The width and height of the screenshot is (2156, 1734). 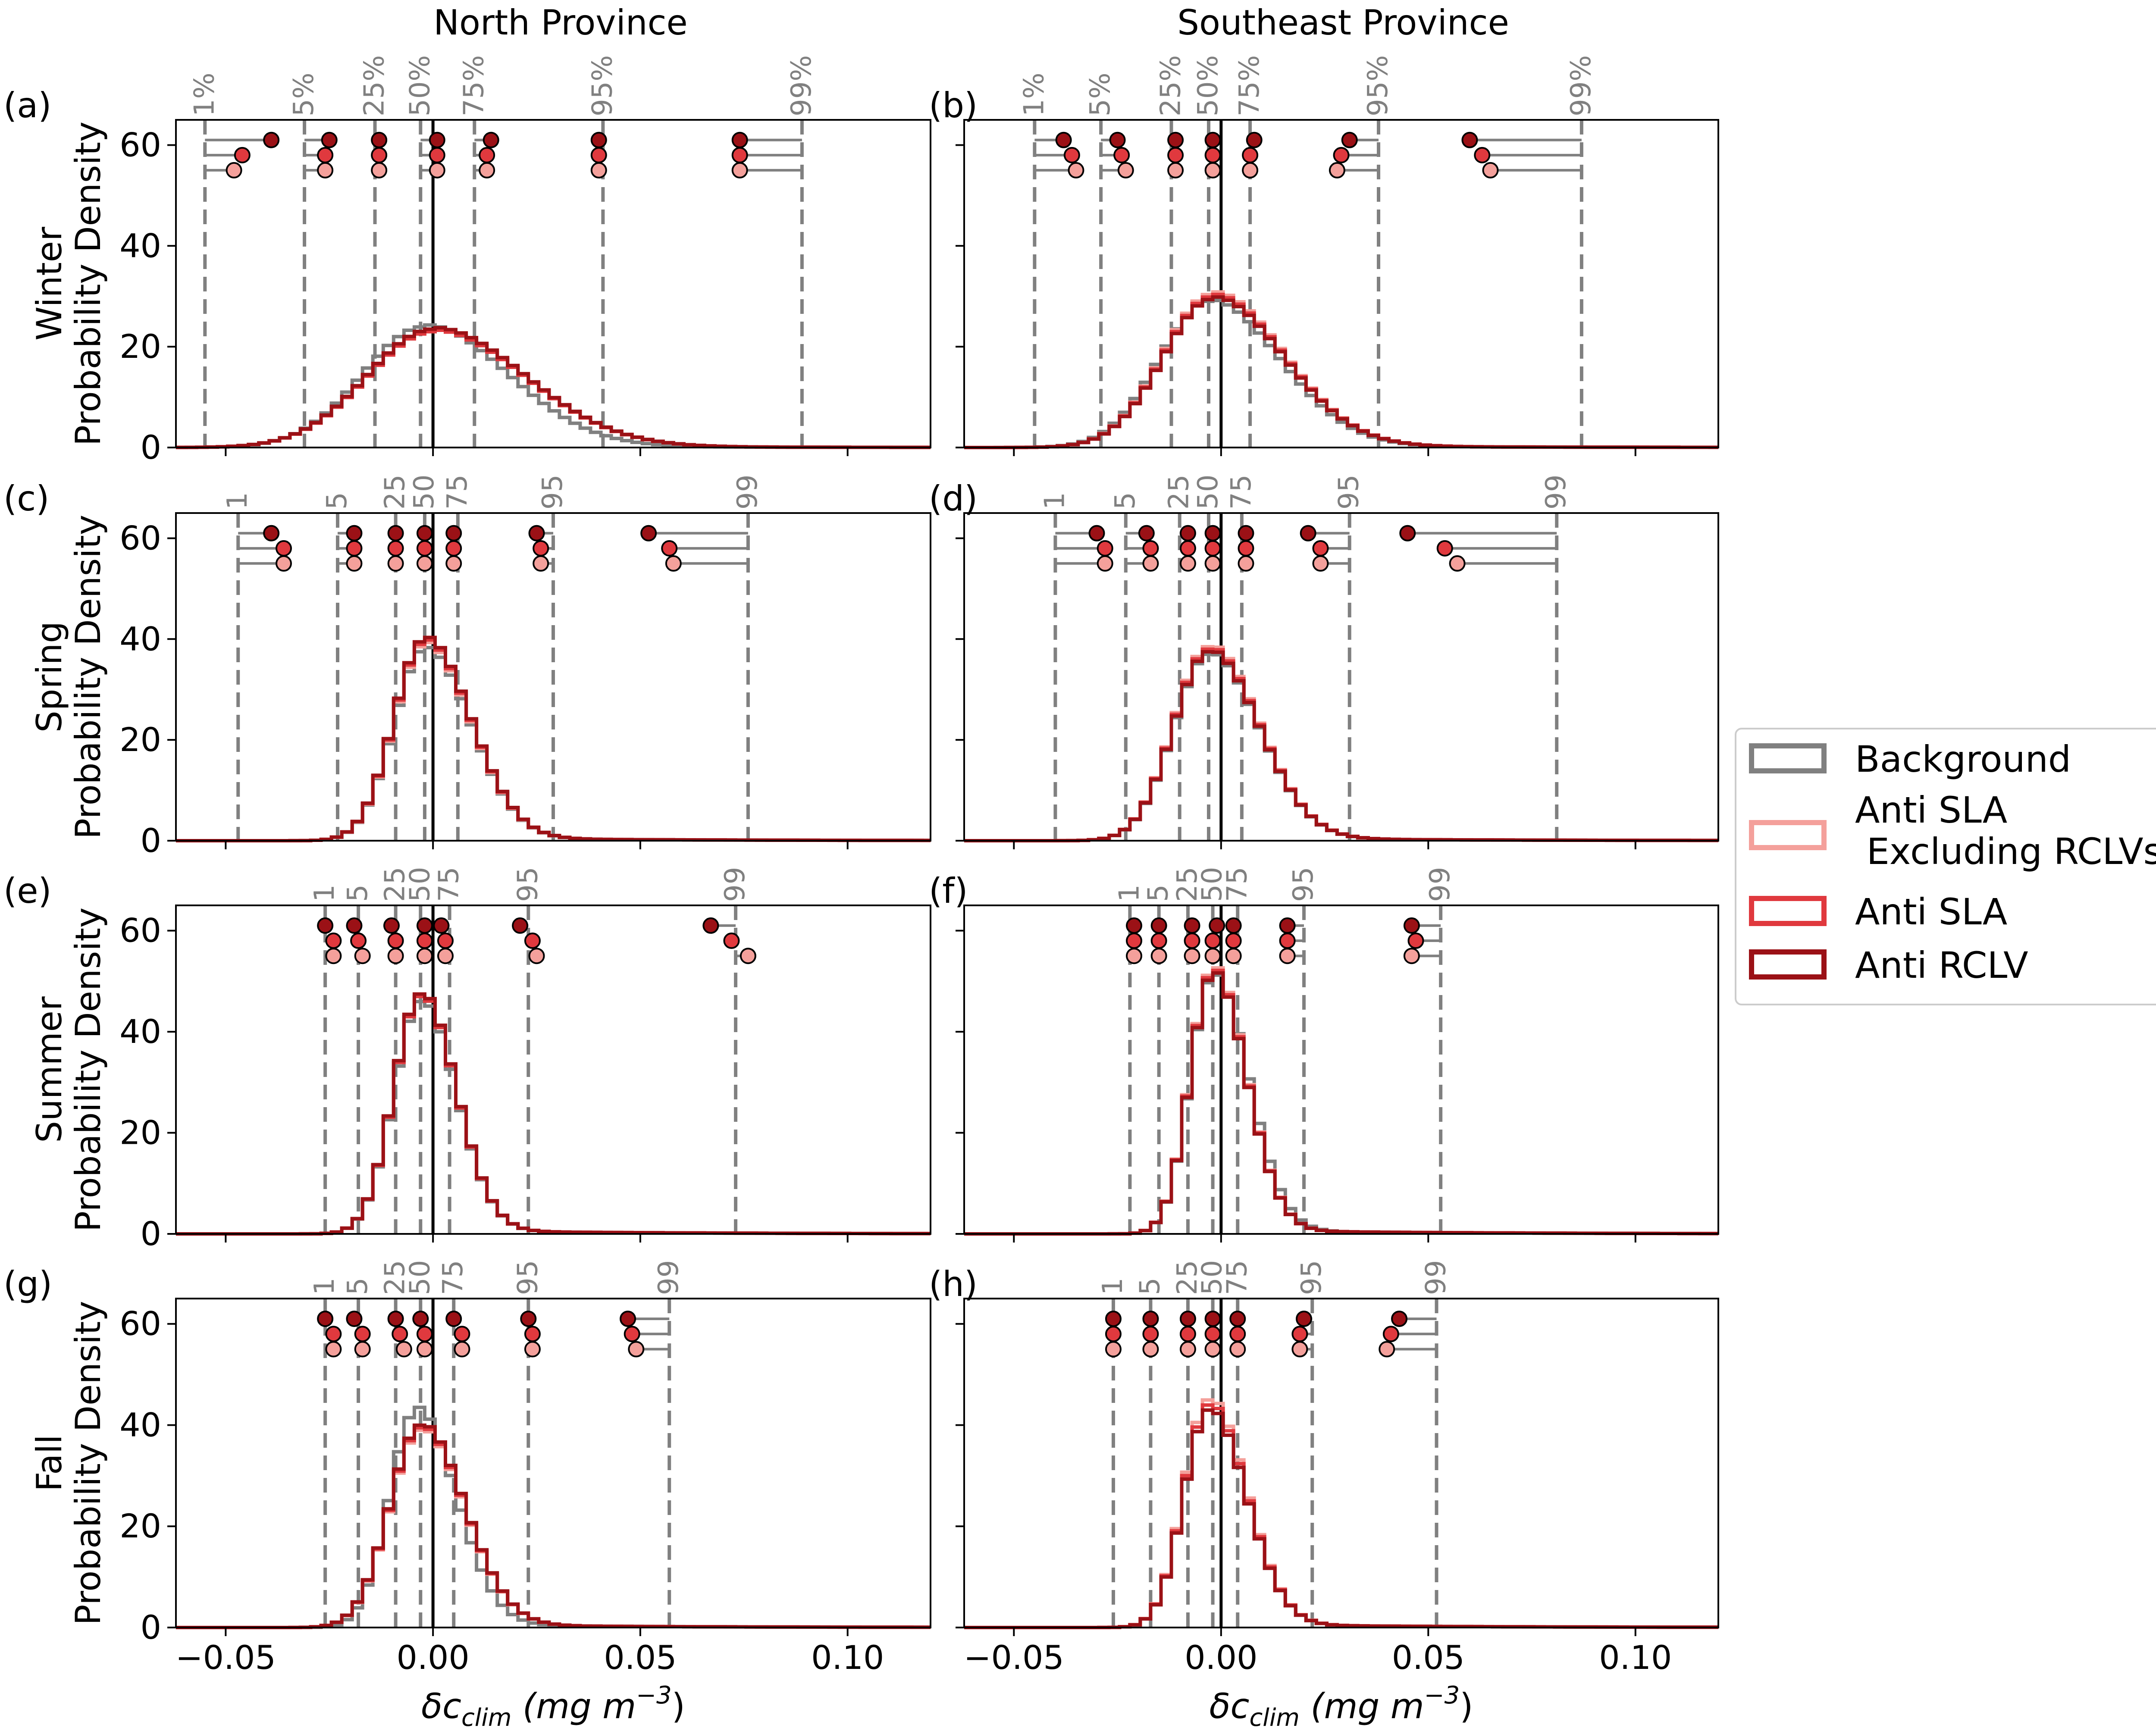 What do you see at coordinates (26, 499) in the screenshot?
I see `panel-label: (c)` at bounding box center [26, 499].